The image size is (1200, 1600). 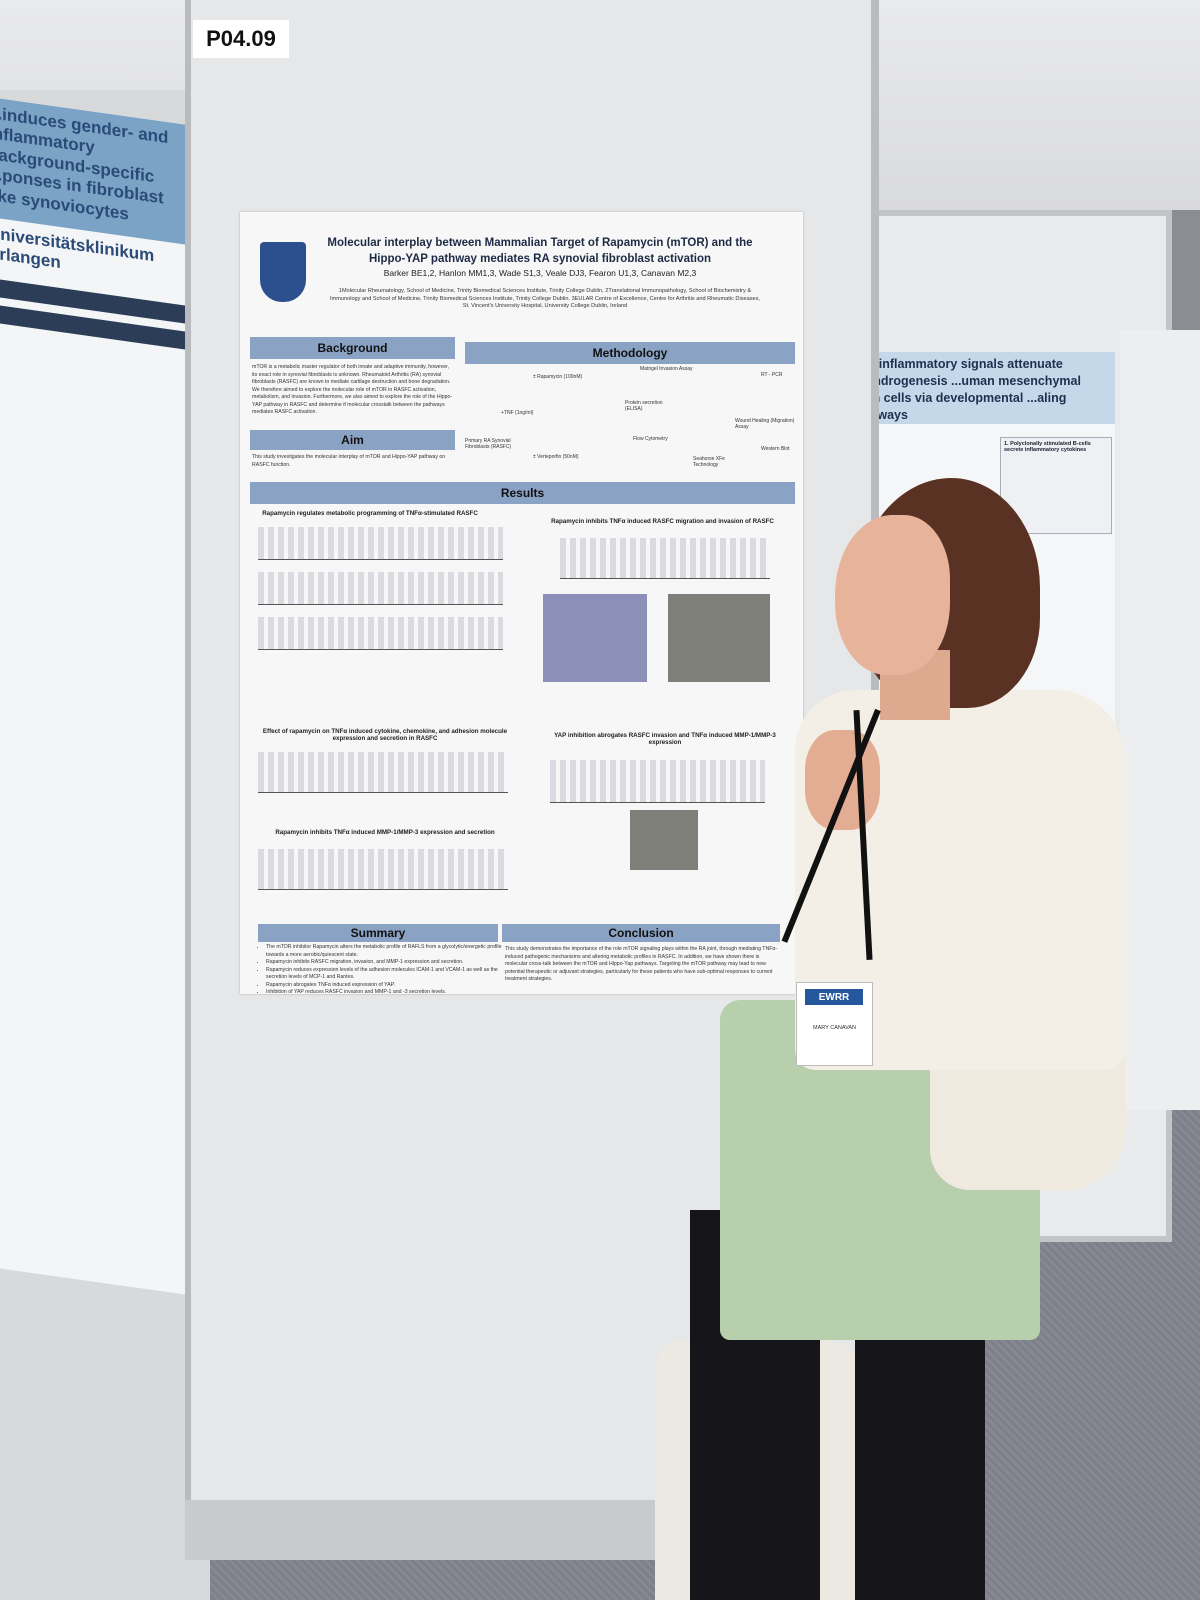 What do you see at coordinates (378, 933) in the screenshot?
I see `section-header-summary: Summary` at bounding box center [378, 933].